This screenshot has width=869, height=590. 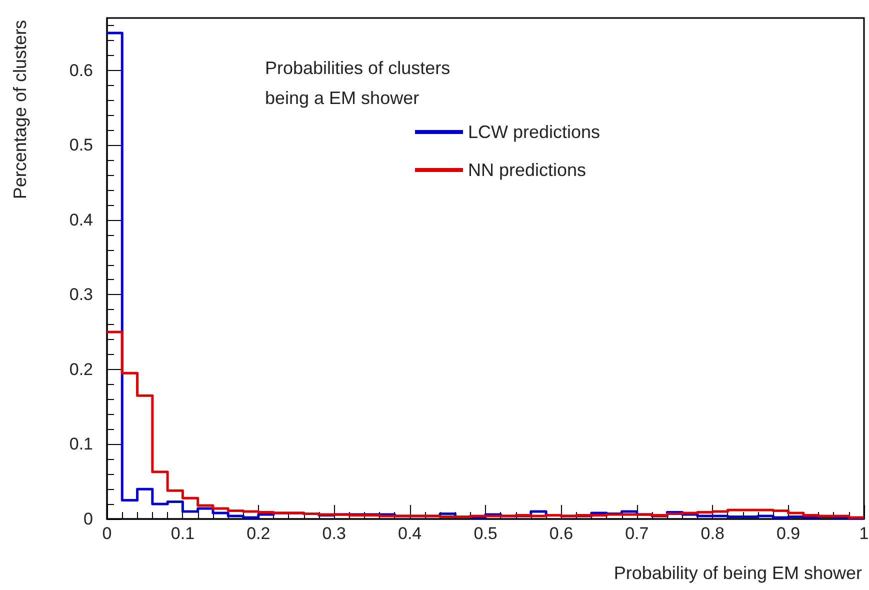 I want to click on x-tick-label: 0, so click(x=107, y=533).